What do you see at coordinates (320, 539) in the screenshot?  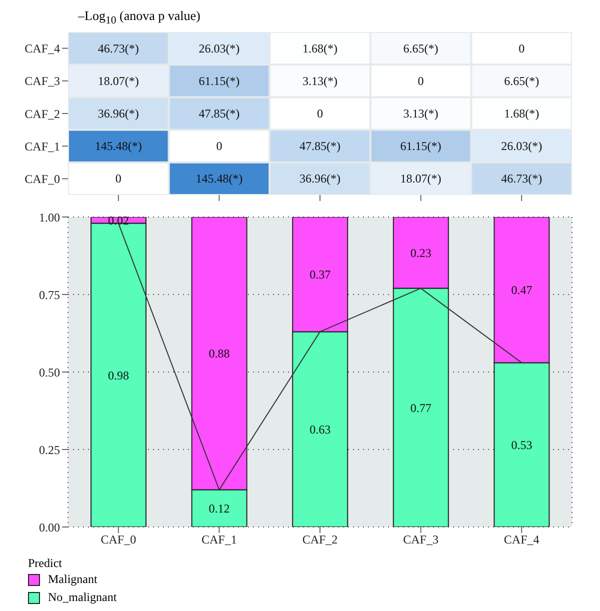 I see `x-tick-label: CAF_2` at bounding box center [320, 539].